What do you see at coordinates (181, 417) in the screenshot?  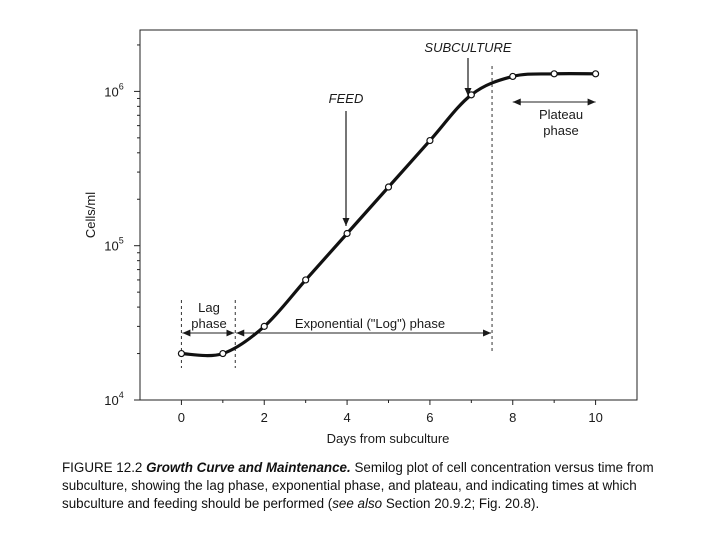 I see `x-tick-label: 0` at bounding box center [181, 417].